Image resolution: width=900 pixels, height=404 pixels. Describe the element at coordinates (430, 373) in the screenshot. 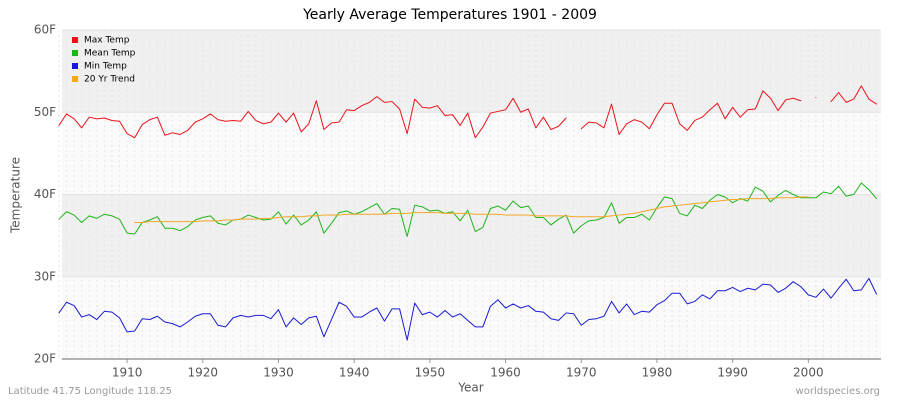

I see `x-tick-label: 1950` at that location.